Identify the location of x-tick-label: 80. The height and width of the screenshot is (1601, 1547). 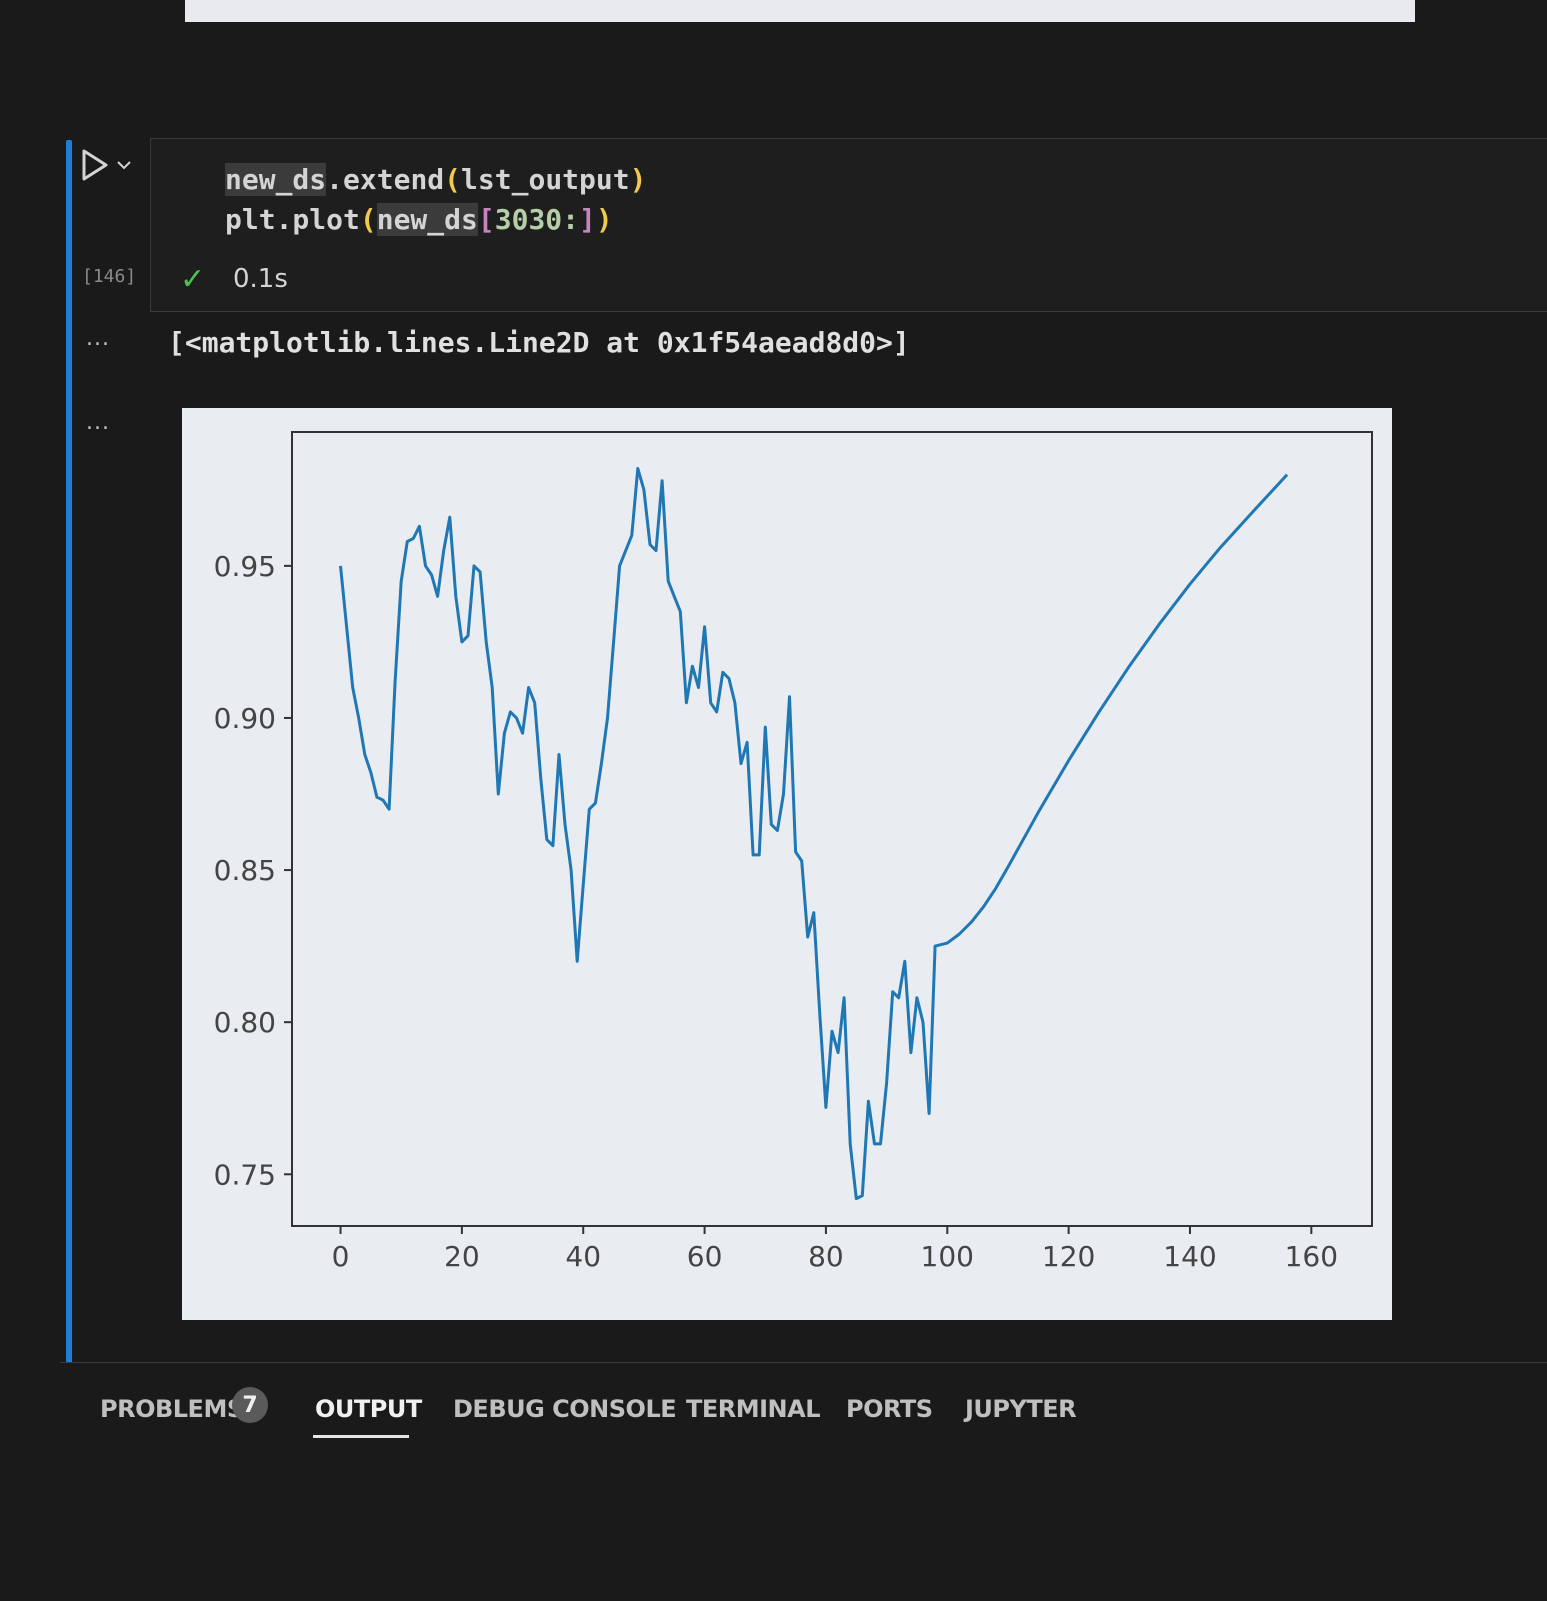
(826, 1256).